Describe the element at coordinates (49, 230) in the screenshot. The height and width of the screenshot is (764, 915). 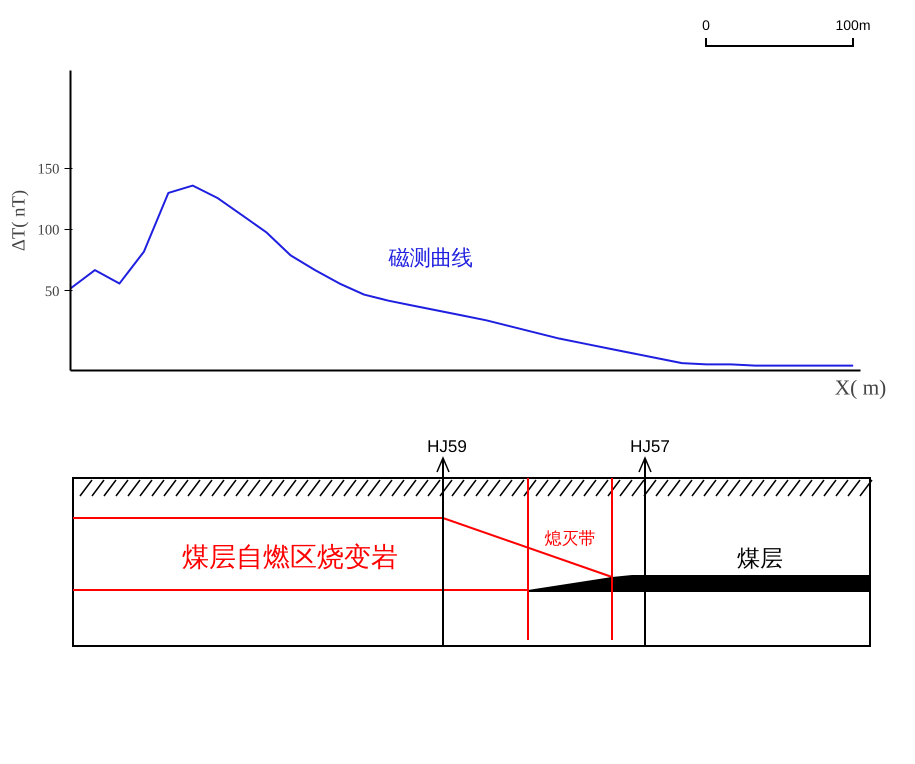
I see `y-tick-label: 100` at that location.